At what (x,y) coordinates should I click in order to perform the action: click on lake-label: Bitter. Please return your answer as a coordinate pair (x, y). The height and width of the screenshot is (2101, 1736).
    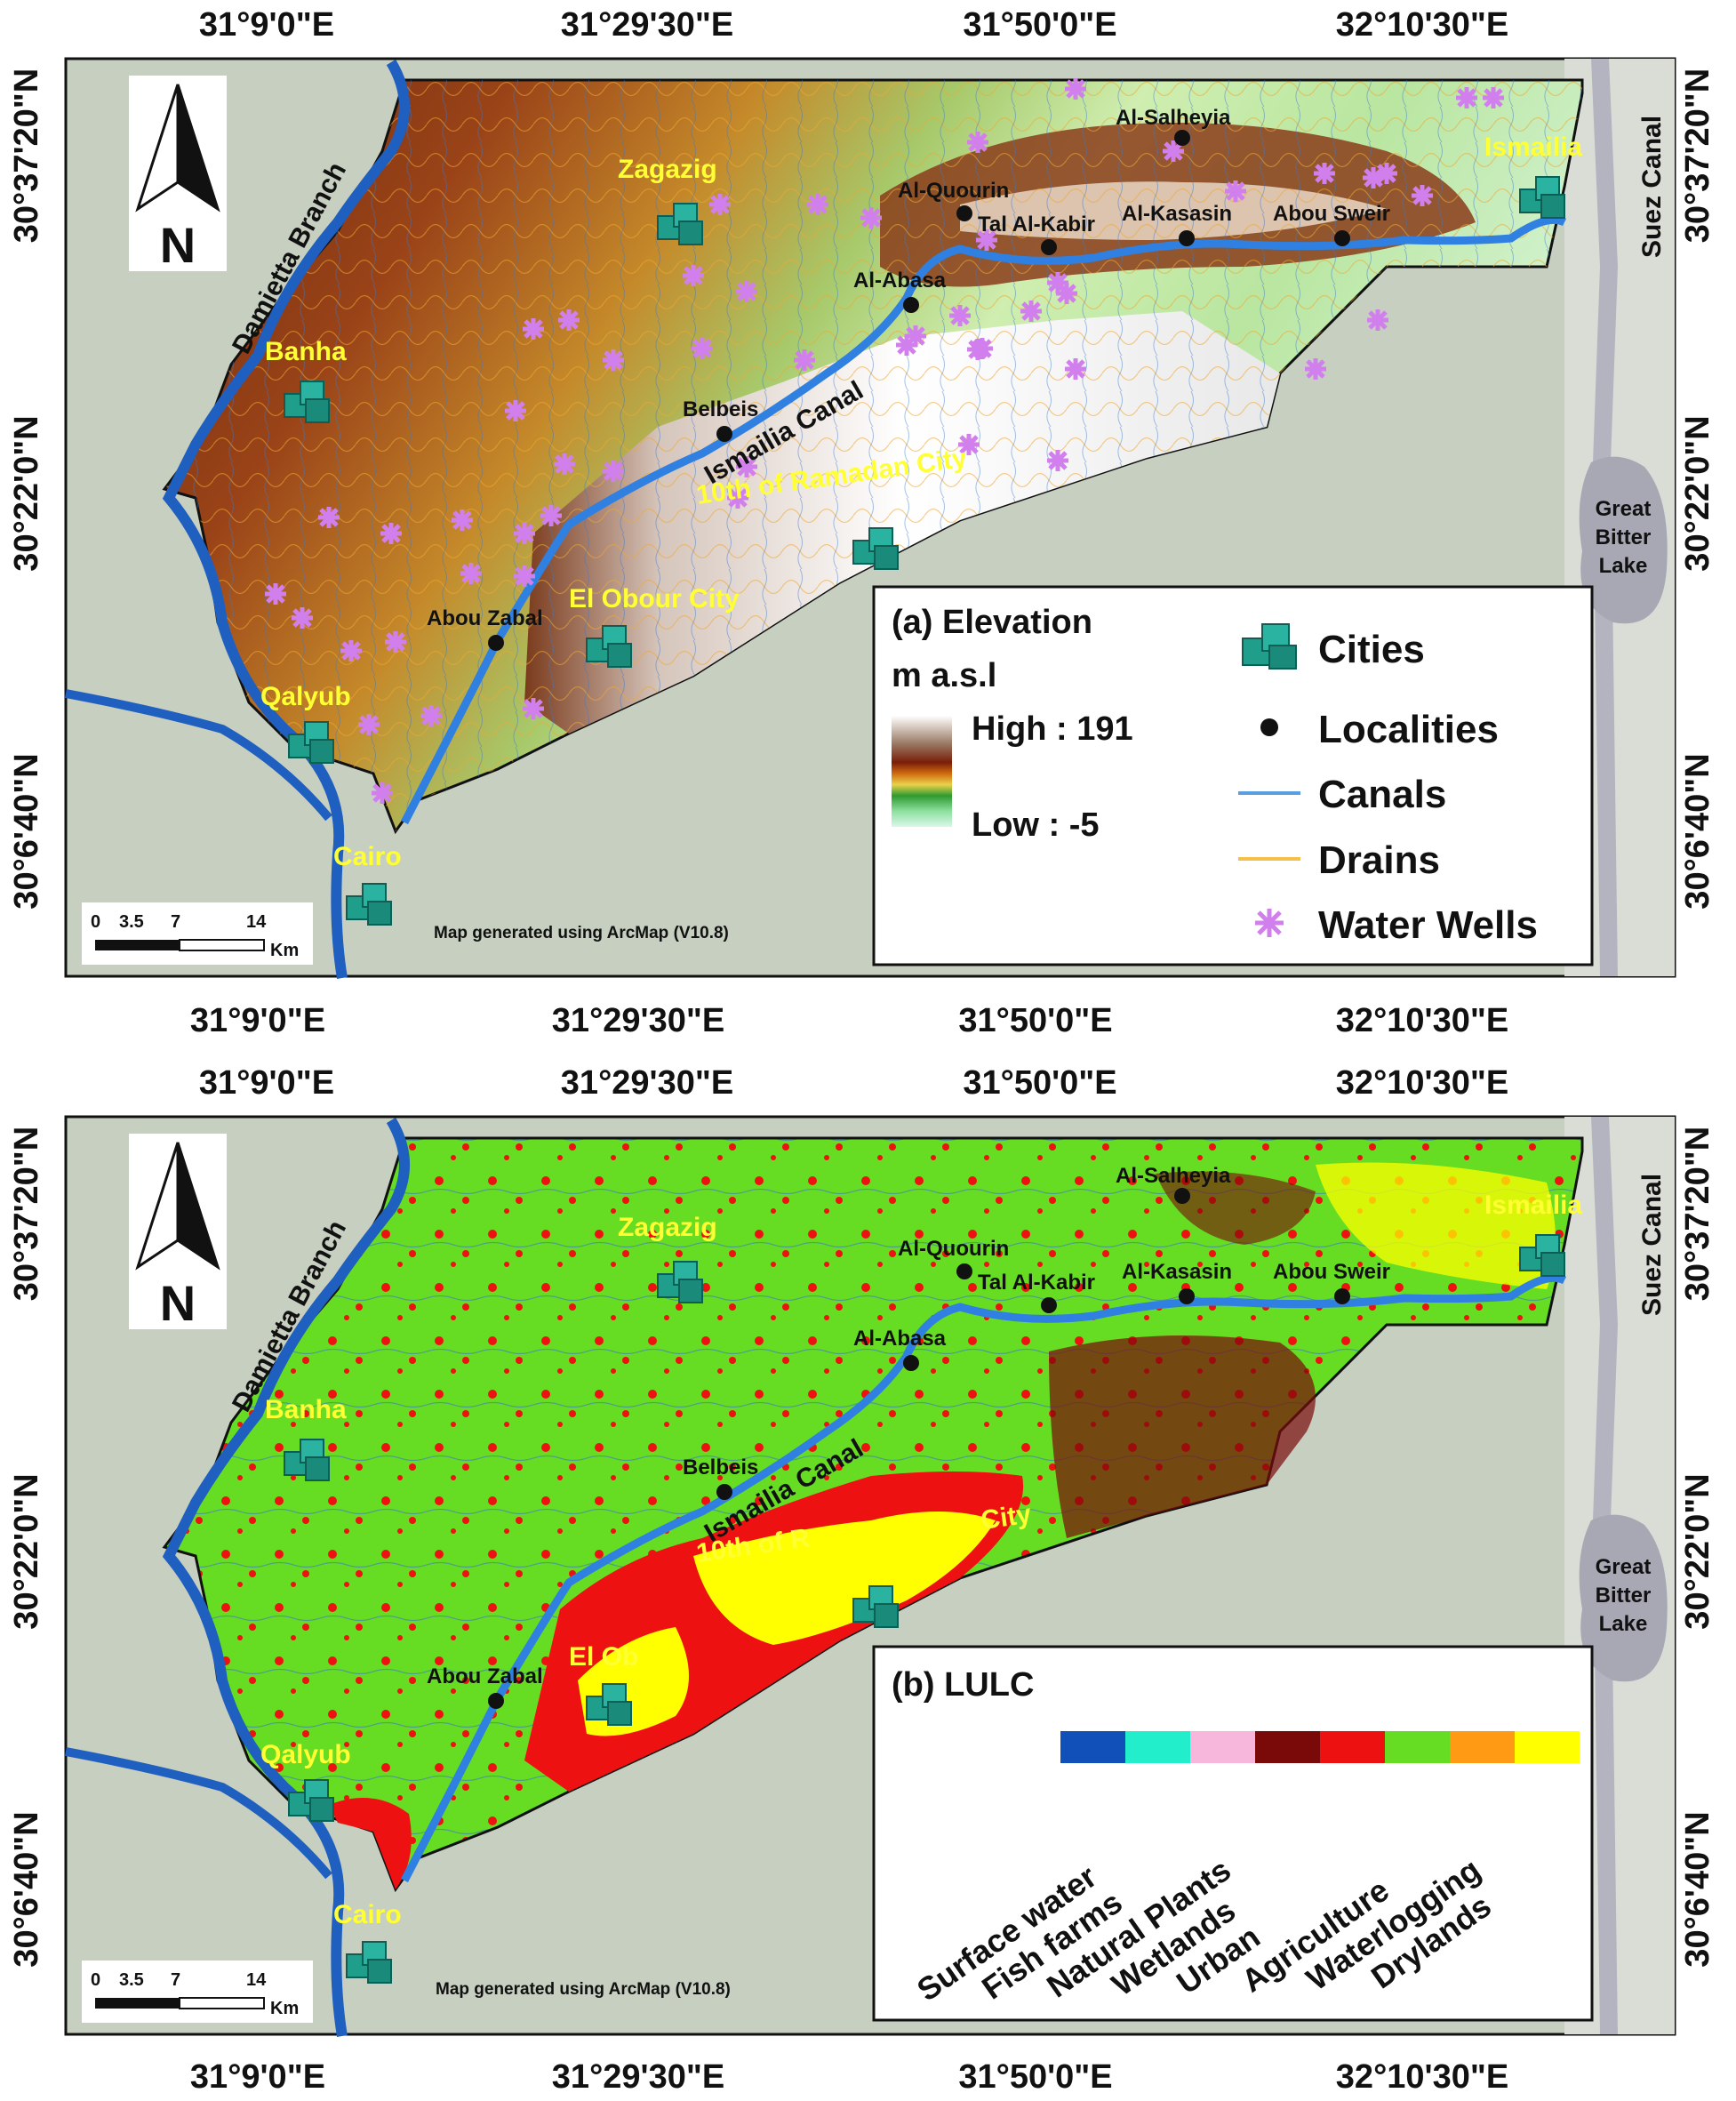
    Looking at the image, I should click on (1624, 1596).